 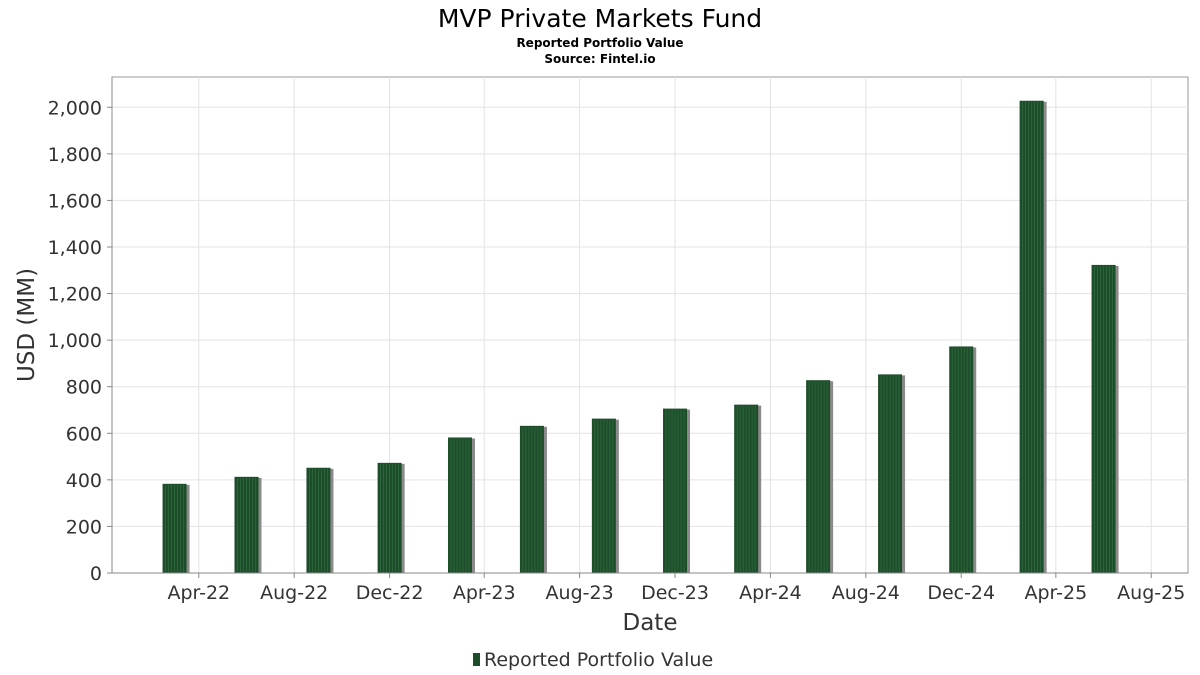 What do you see at coordinates (675, 593) in the screenshot?
I see `x-tick-label: Dec-23` at bounding box center [675, 593].